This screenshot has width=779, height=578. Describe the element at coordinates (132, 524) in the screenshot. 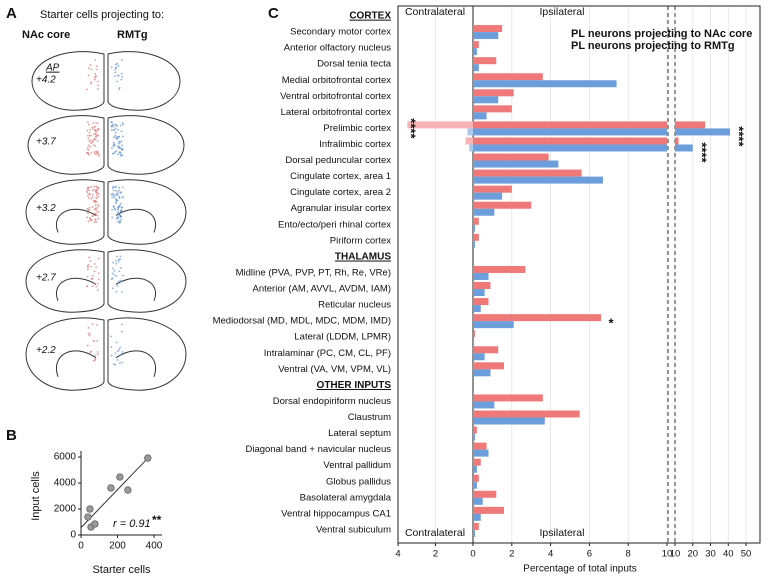

I see `correlation: r = 0.91` at that location.